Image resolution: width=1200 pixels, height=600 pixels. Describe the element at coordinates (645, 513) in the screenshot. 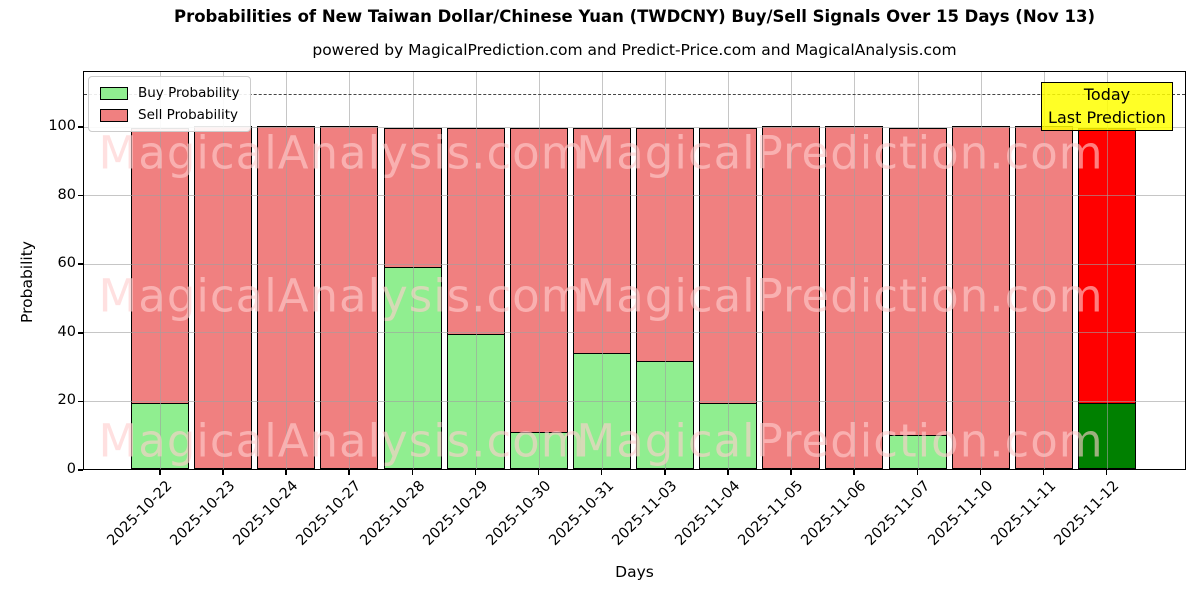

I see `x-tick-label: 2025-11-03` at that location.